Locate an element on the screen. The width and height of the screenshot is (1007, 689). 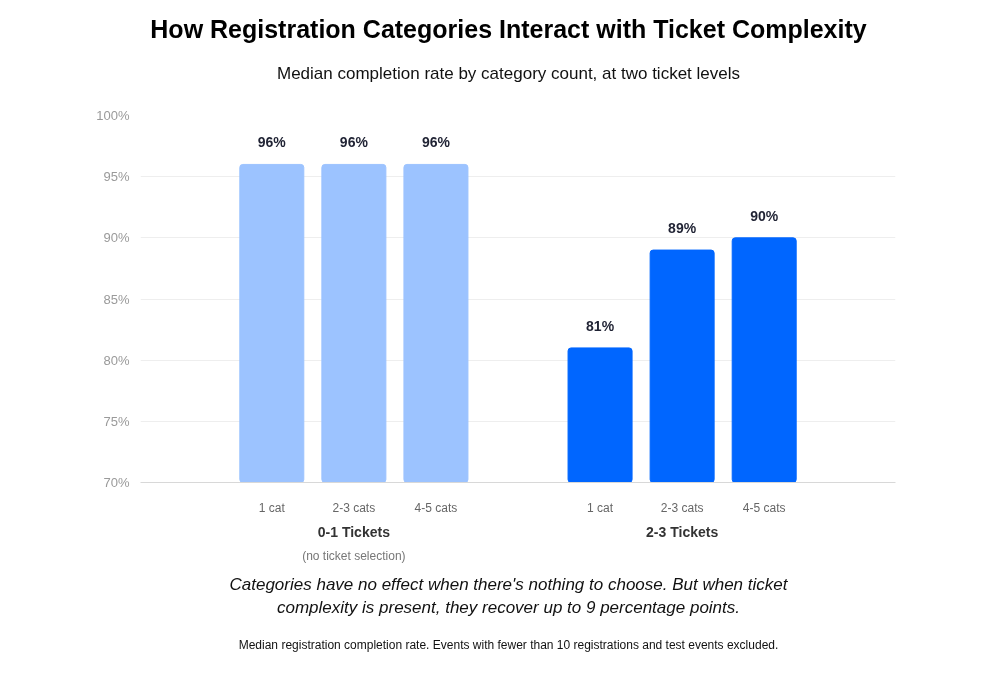
text: 2-3 Tickets is located at coordinates (682, 531).